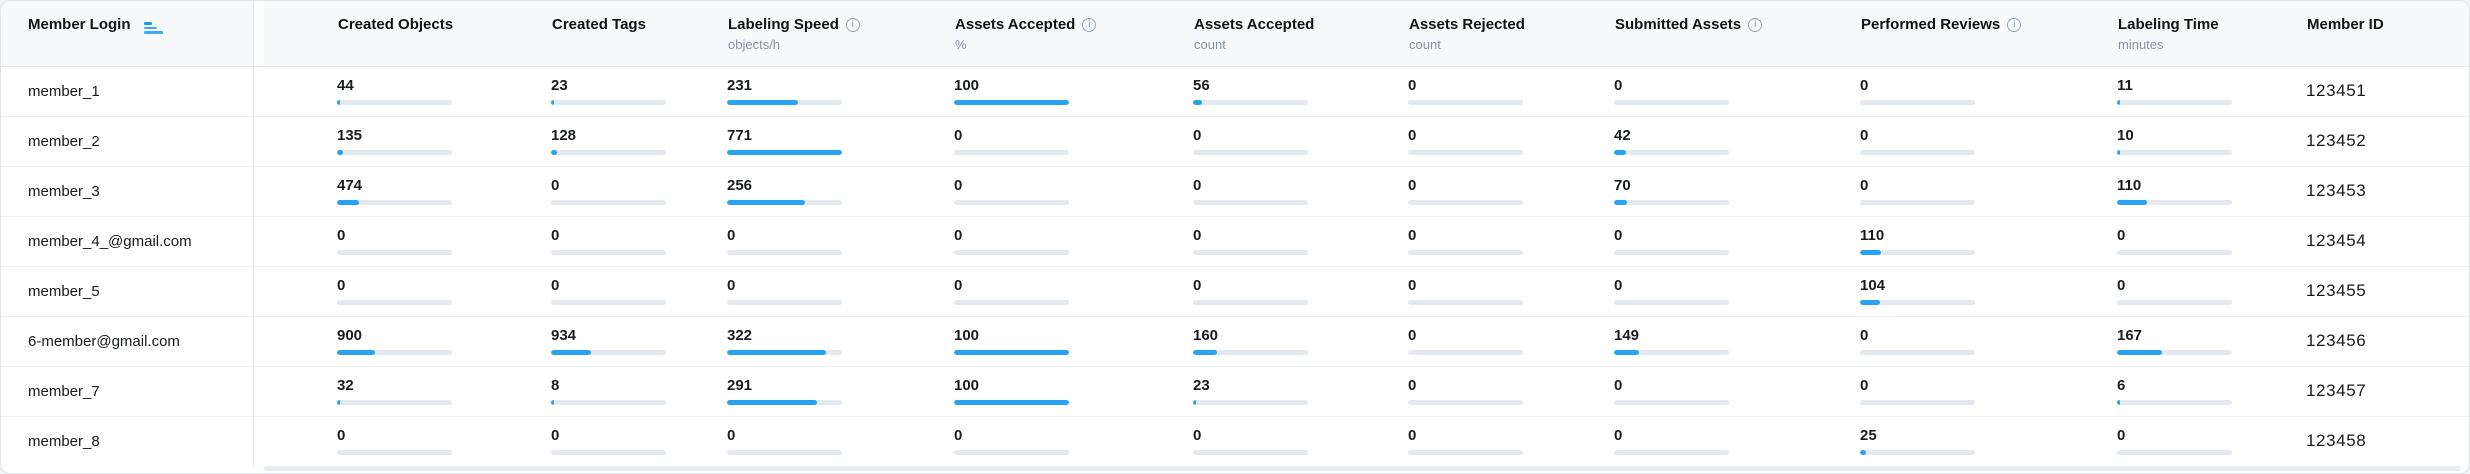 This screenshot has width=2470, height=474. What do you see at coordinates (153, 28) in the screenshot?
I see `sort-ascending-icon` at bounding box center [153, 28].